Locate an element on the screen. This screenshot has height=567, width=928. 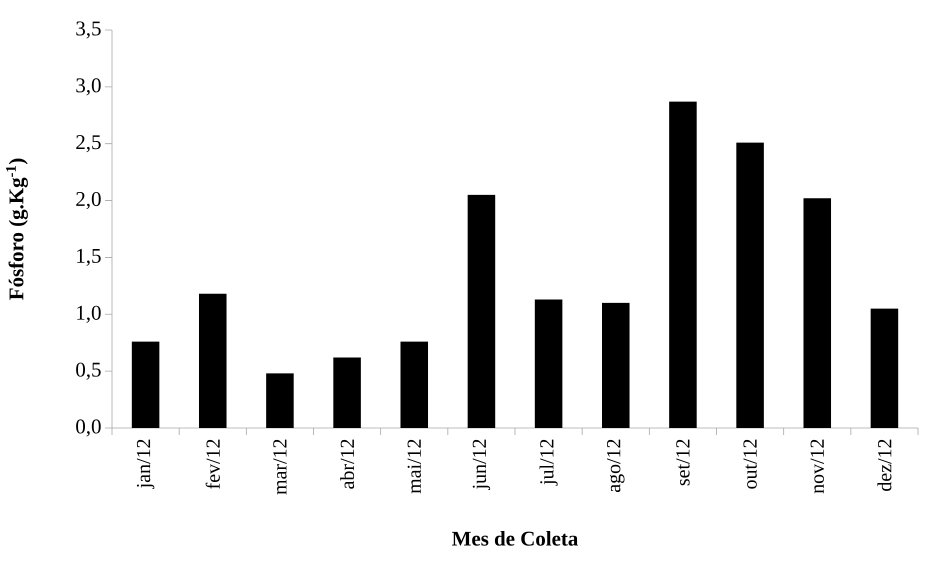
x-axis-title: Mes de Coleta is located at coordinates (515, 538).